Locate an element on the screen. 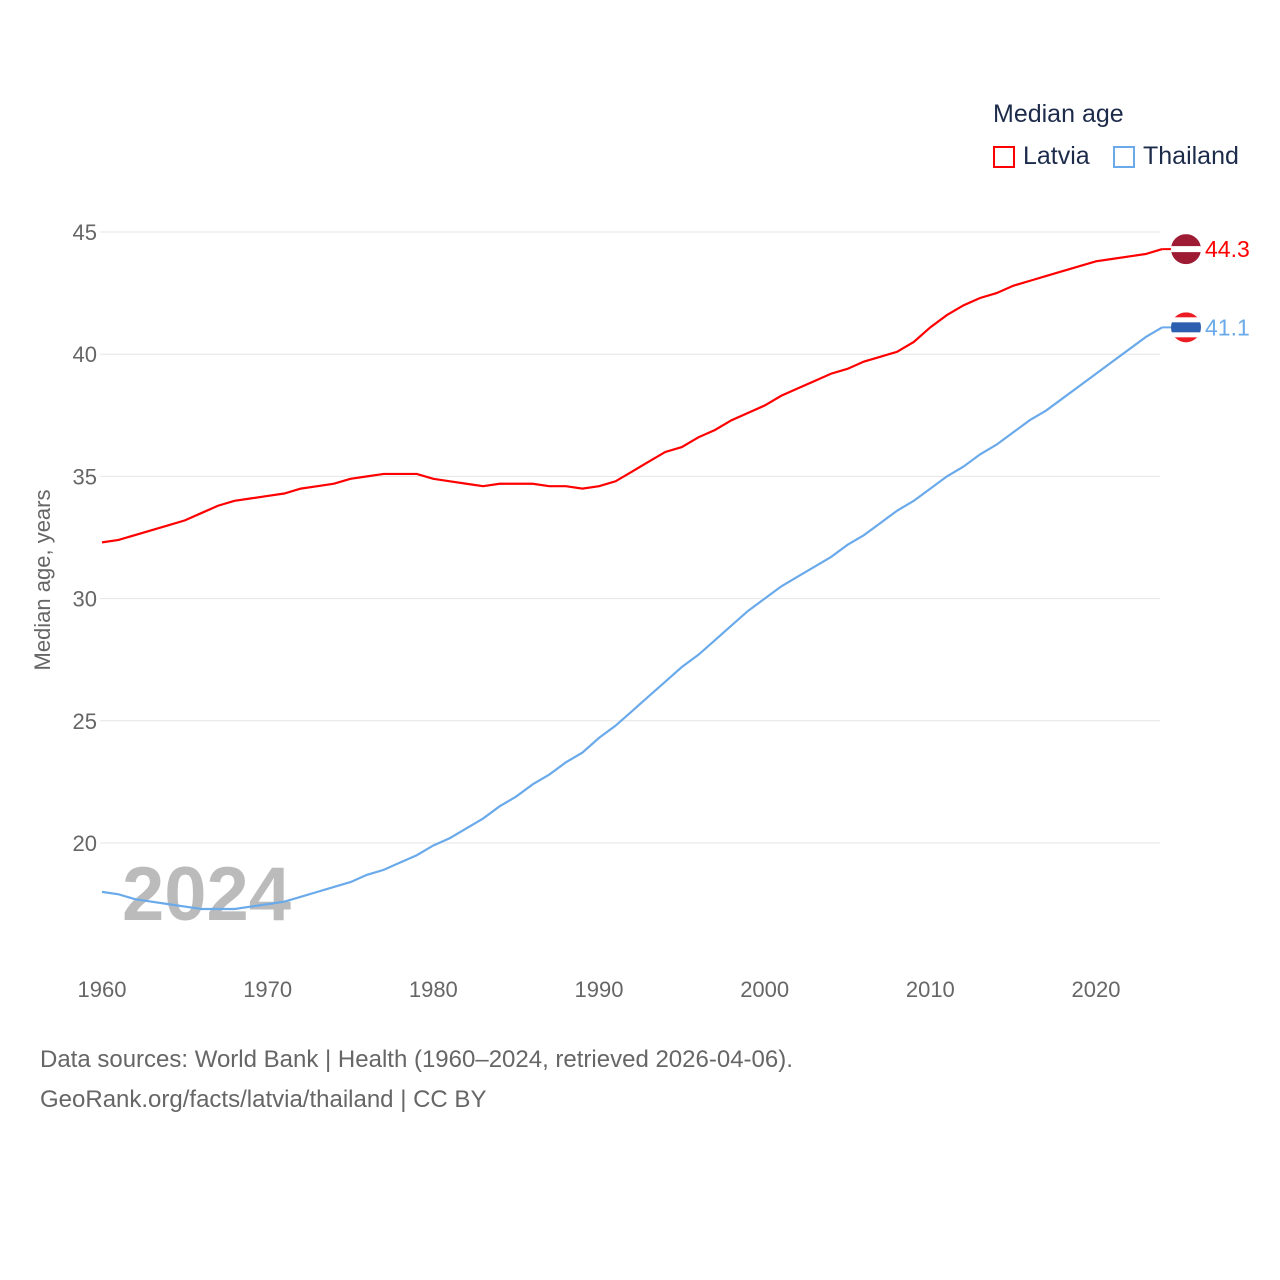 This screenshot has width=1280, height=1280. thailand-flag-icon is located at coordinates (1186, 327).